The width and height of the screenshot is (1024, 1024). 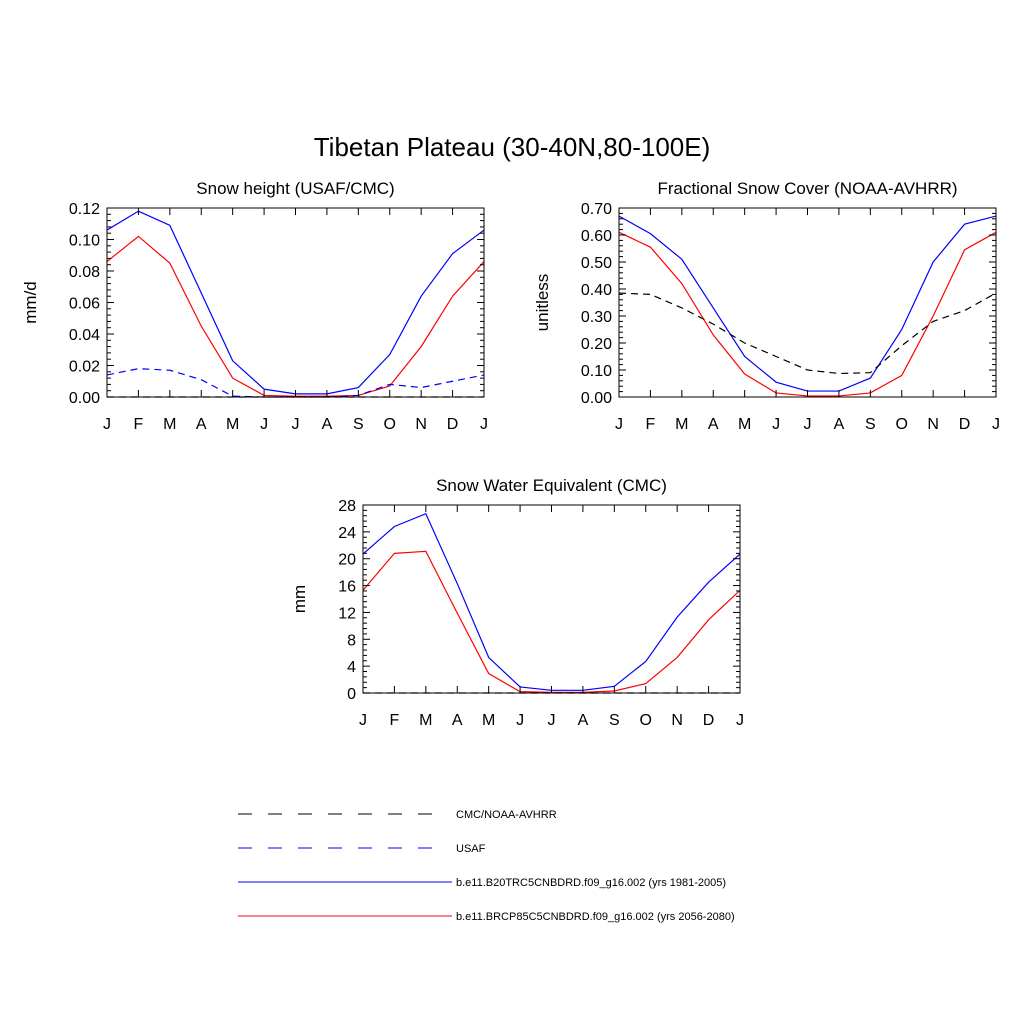 I want to click on y-axis-label: unitless, so click(x=542, y=303).